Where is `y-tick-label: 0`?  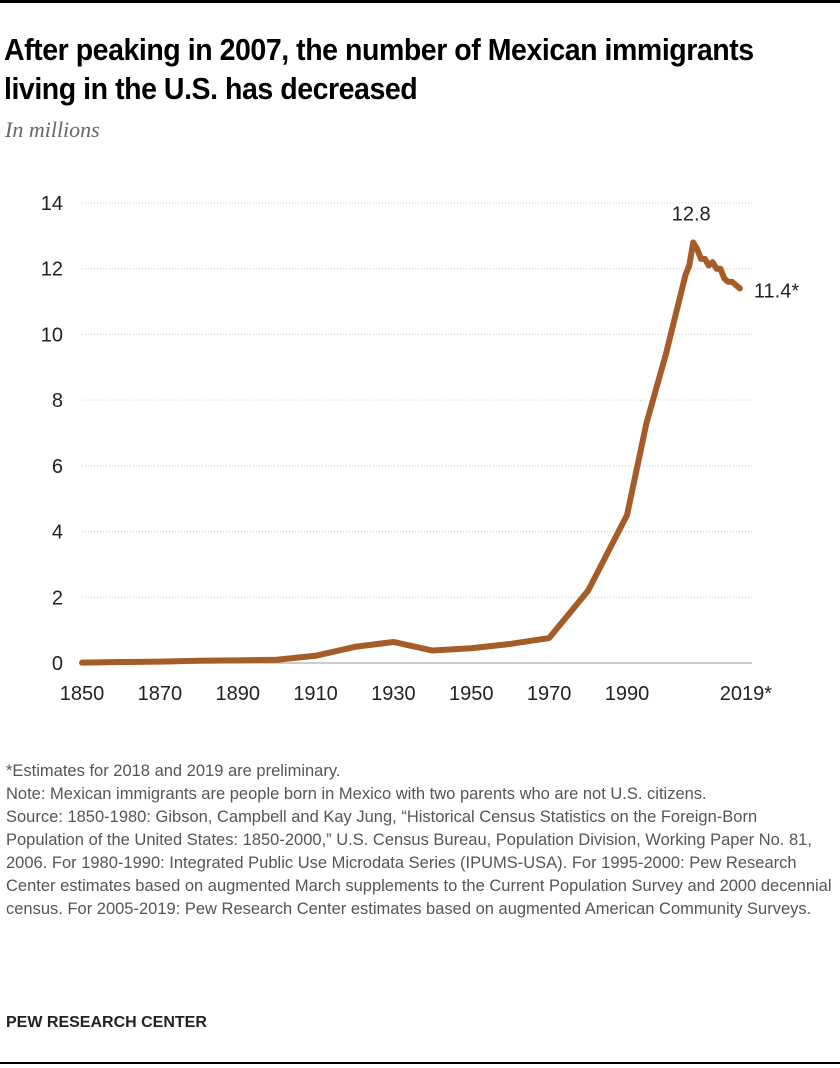
y-tick-label: 0 is located at coordinates (57, 664).